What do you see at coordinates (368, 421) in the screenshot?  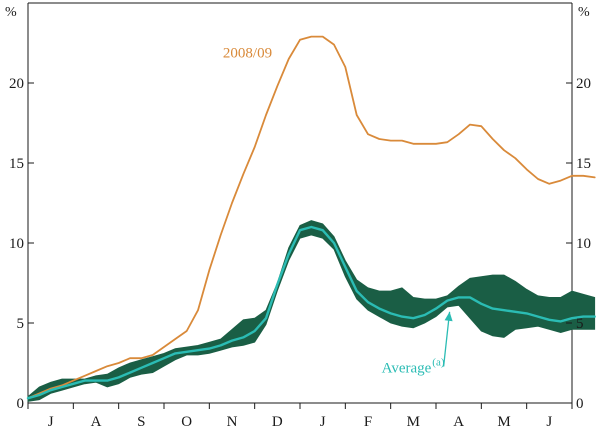 I see `x-tick-label-7: F` at bounding box center [368, 421].